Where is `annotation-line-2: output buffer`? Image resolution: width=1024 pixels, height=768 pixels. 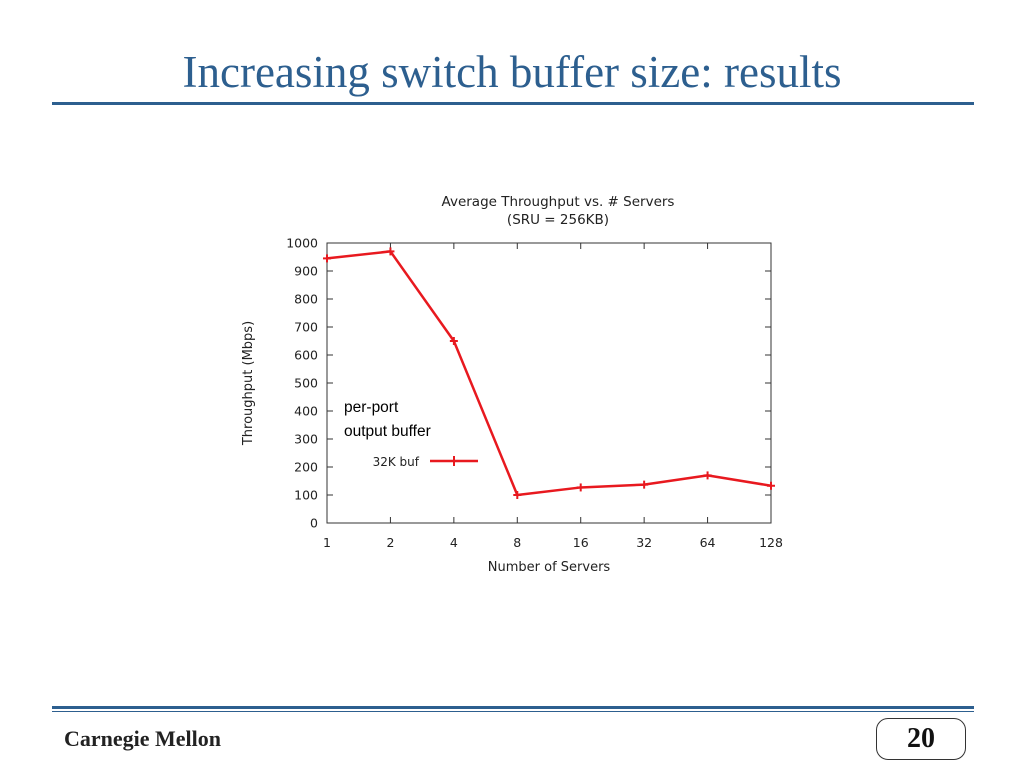
annotation-line-2: output buffer is located at coordinates (387, 431).